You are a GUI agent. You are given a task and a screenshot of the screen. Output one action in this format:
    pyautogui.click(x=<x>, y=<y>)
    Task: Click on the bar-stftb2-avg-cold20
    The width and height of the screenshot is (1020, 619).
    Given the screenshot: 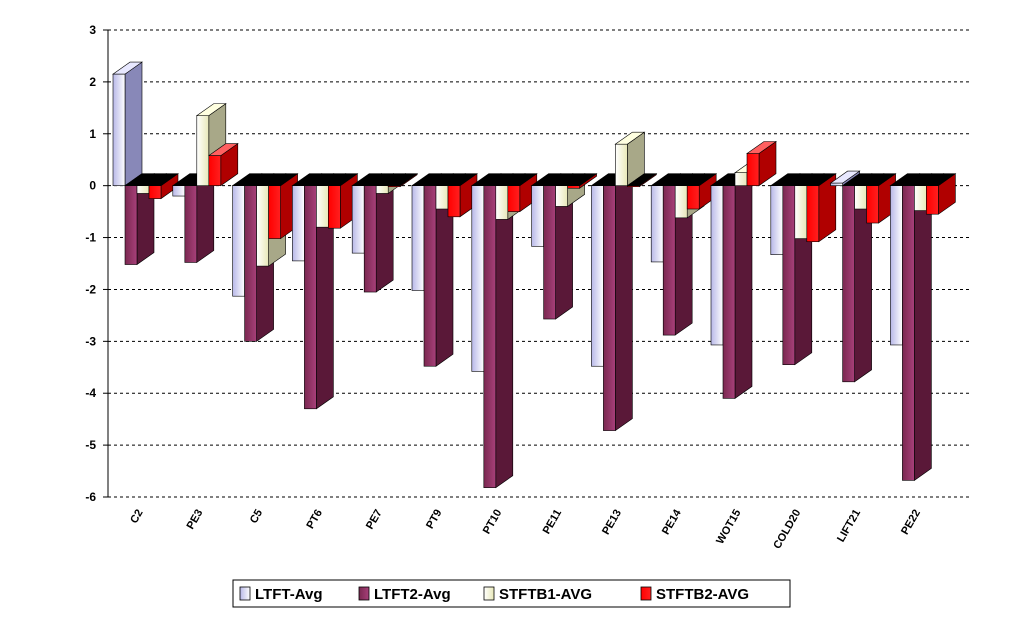 What is the action you would take?
    pyautogui.click(x=821, y=208)
    